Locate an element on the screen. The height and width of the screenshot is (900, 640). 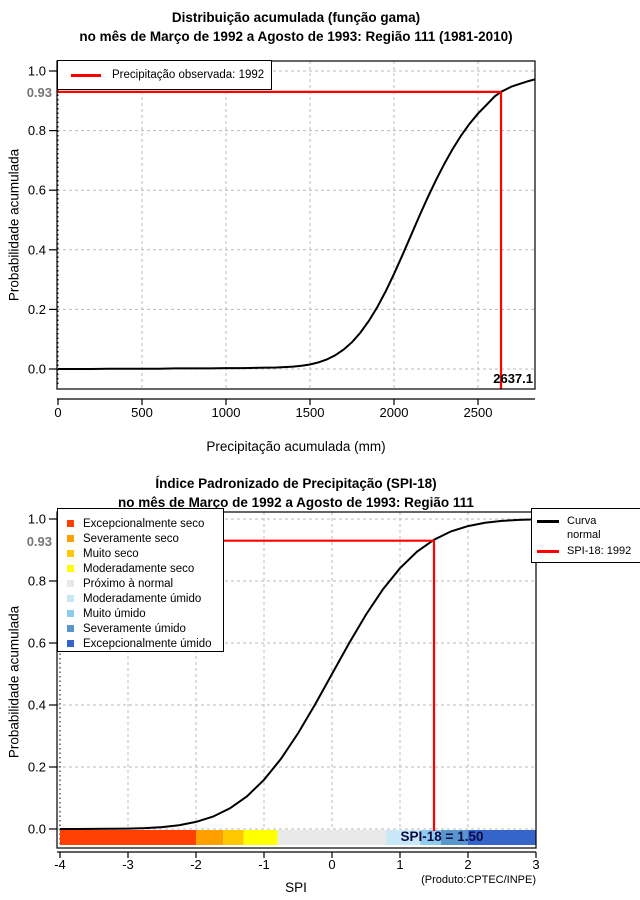
spi-category-item: Moderadamente úmido is located at coordinates (145, 598).